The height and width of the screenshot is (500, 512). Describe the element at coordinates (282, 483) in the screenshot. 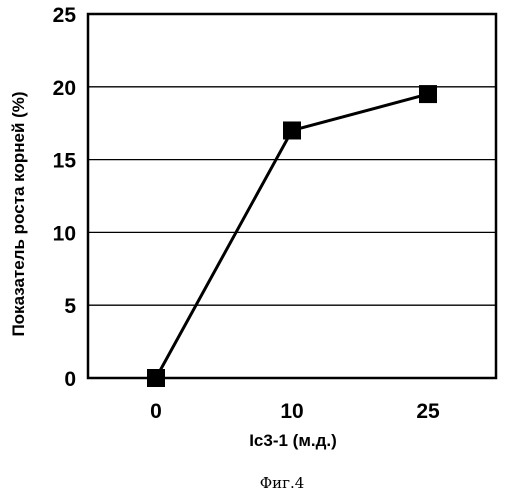

I see `figure-caption: Фиг.4` at that location.